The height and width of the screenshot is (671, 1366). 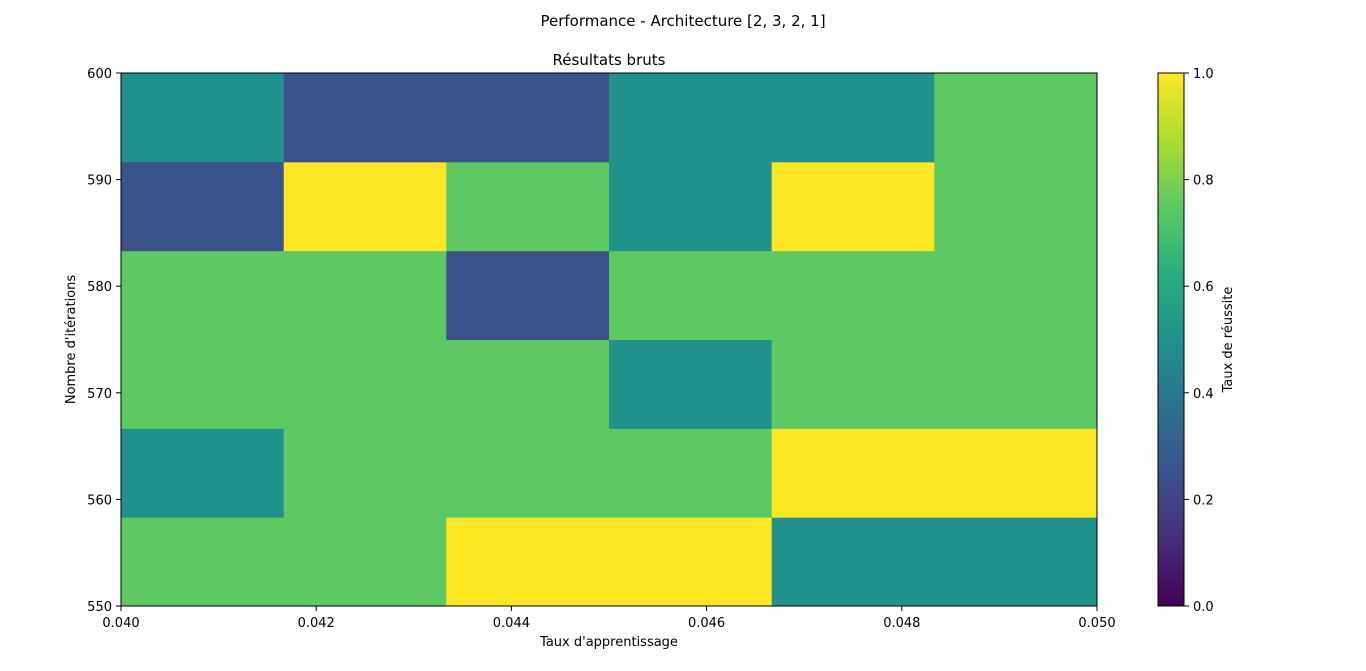 What do you see at coordinates (99, 74) in the screenshot?
I see `y-tick-label: 600` at bounding box center [99, 74].